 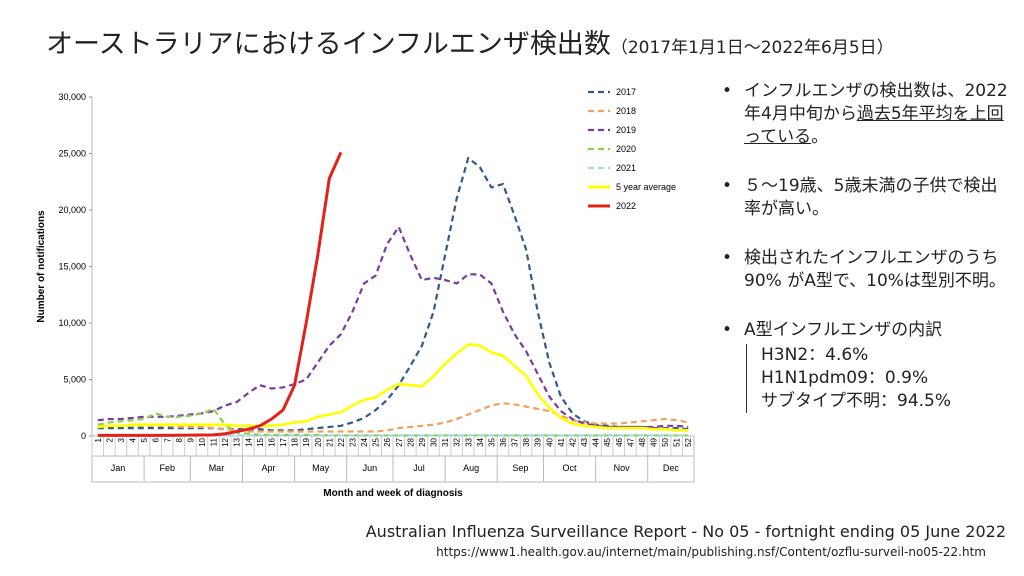 I want to click on x-tick-label: 3, so click(x=121, y=439).